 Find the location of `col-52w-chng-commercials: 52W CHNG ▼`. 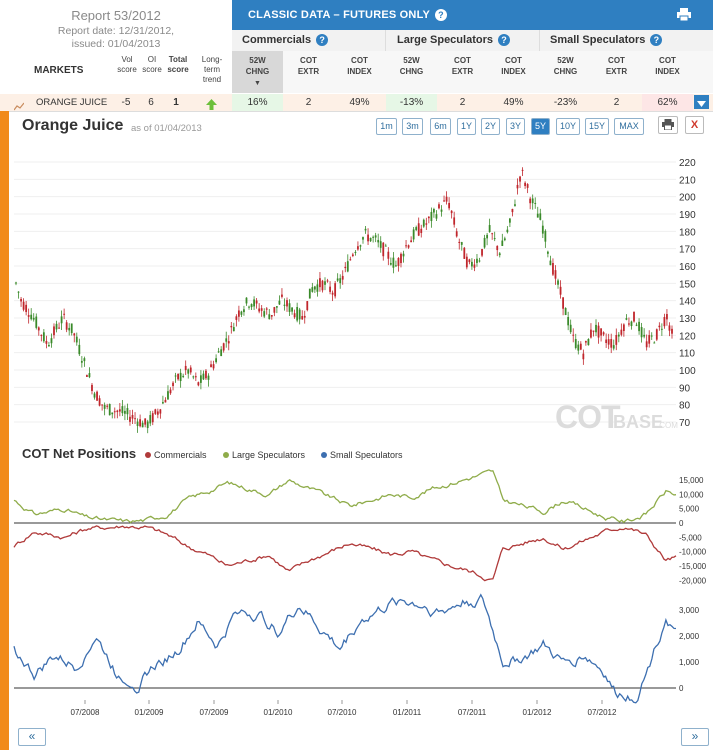

col-52w-chng-commercials: 52W CHNG ▼ is located at coordinates (257, 72).